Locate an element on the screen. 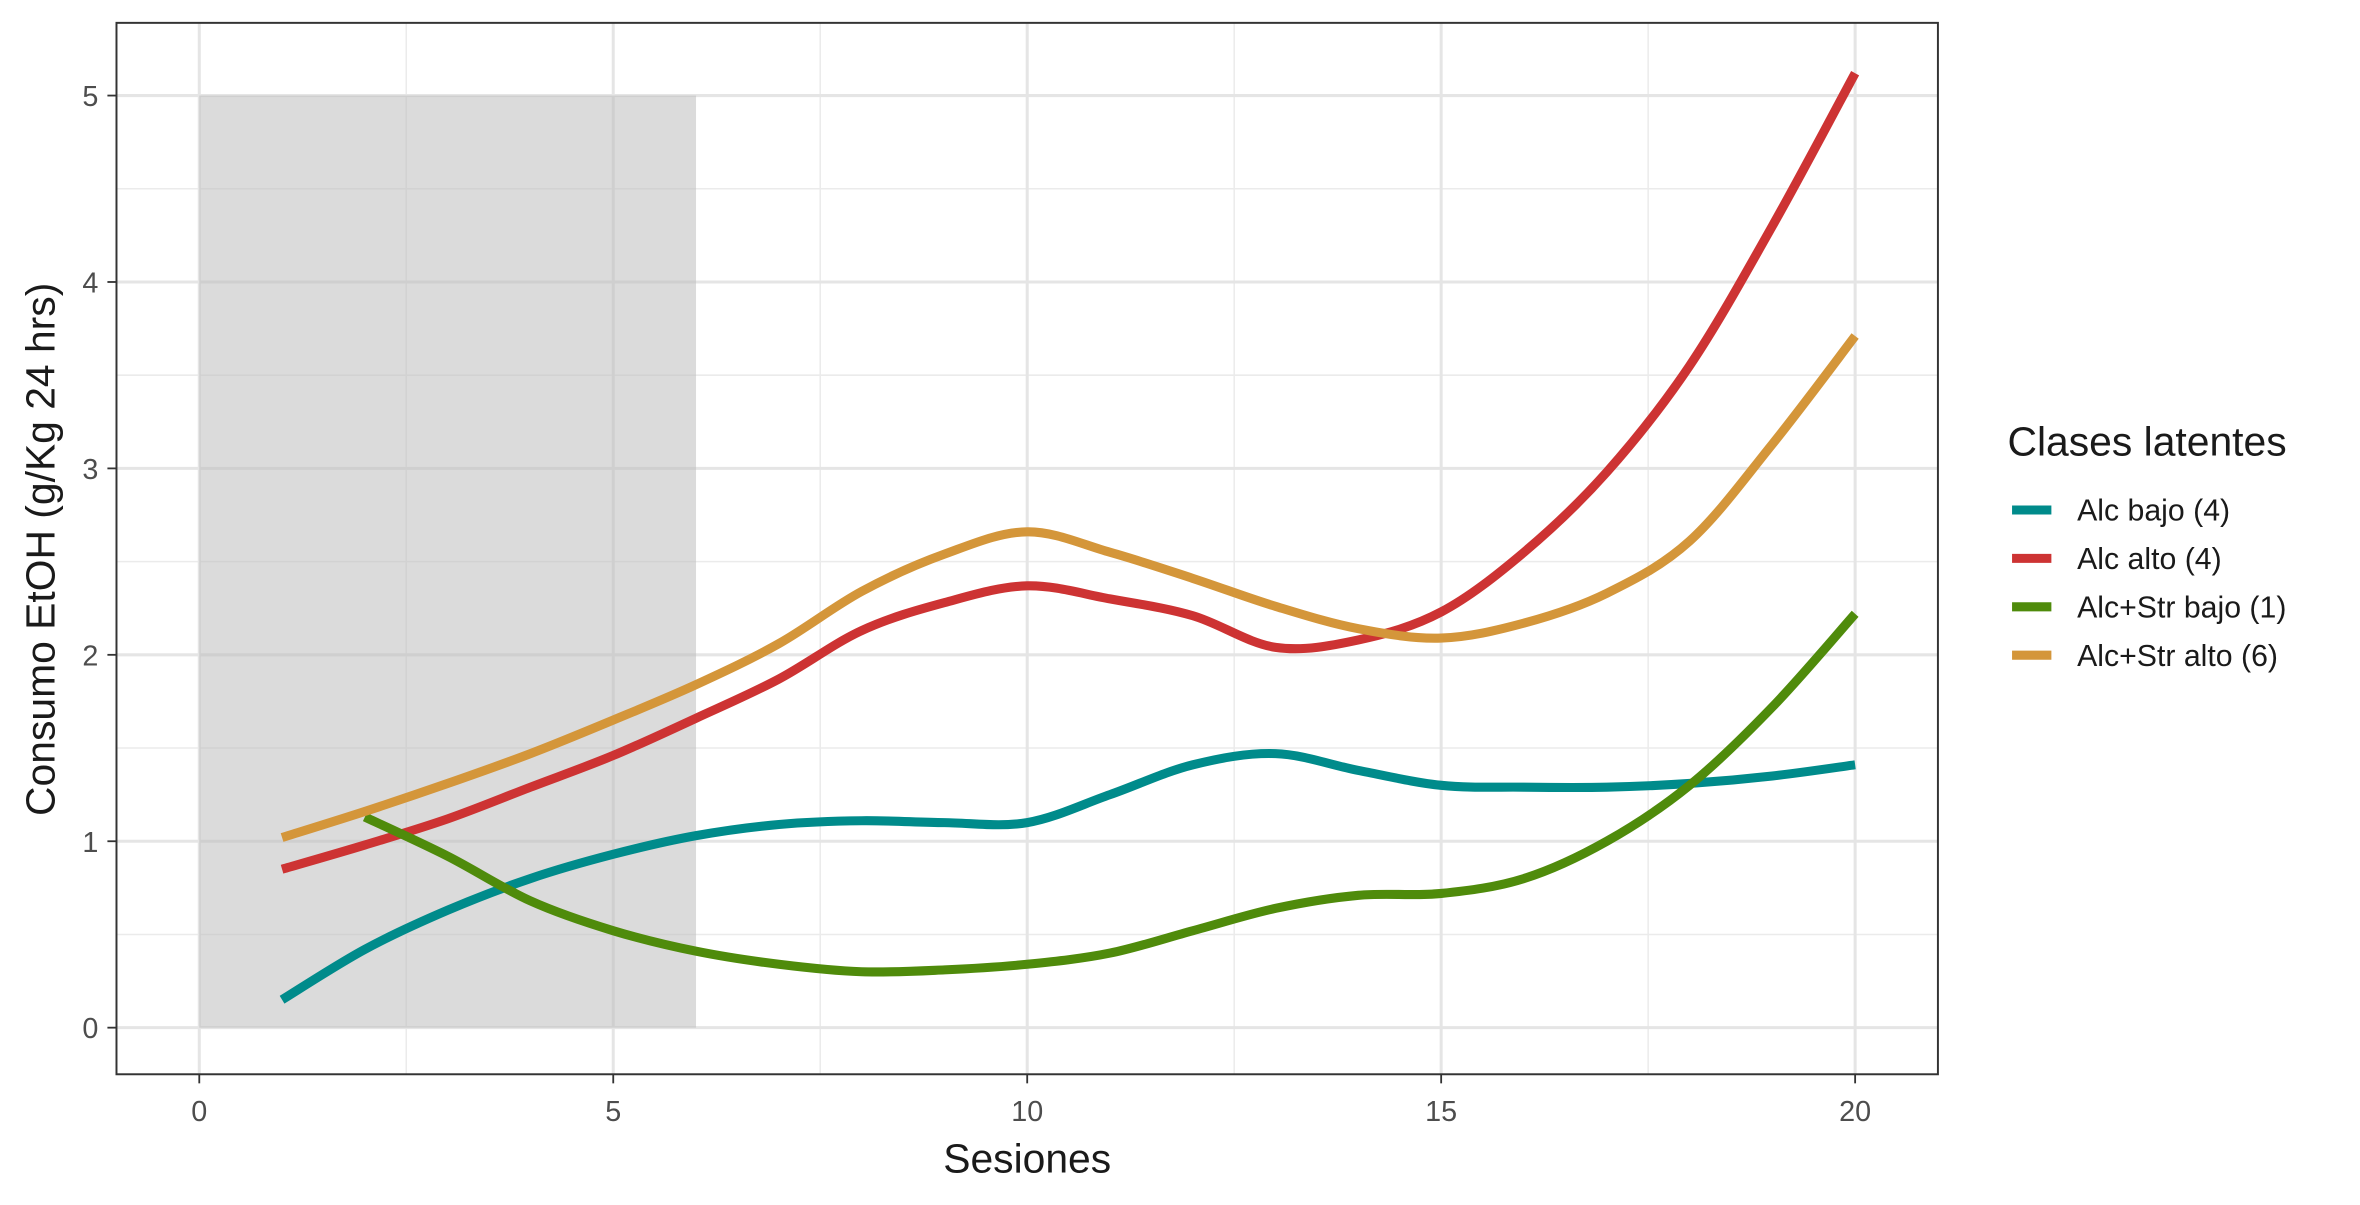  x-tick-label: 10 is located at coordinates (1027, 1112).